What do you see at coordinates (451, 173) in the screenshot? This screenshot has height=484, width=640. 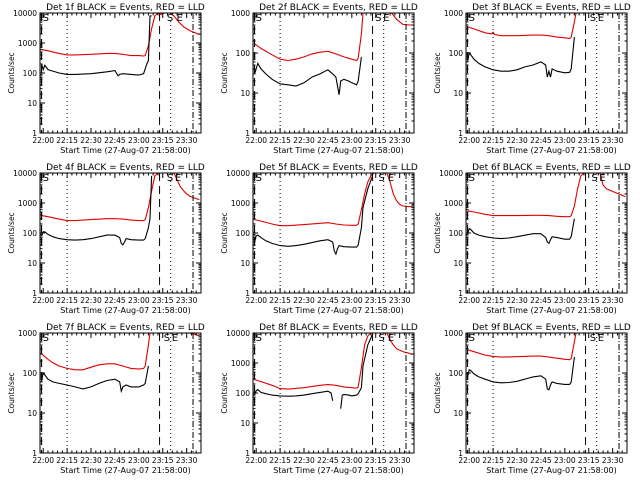 I see `y-tick-label: 10000` at bounding box center [451, 173].